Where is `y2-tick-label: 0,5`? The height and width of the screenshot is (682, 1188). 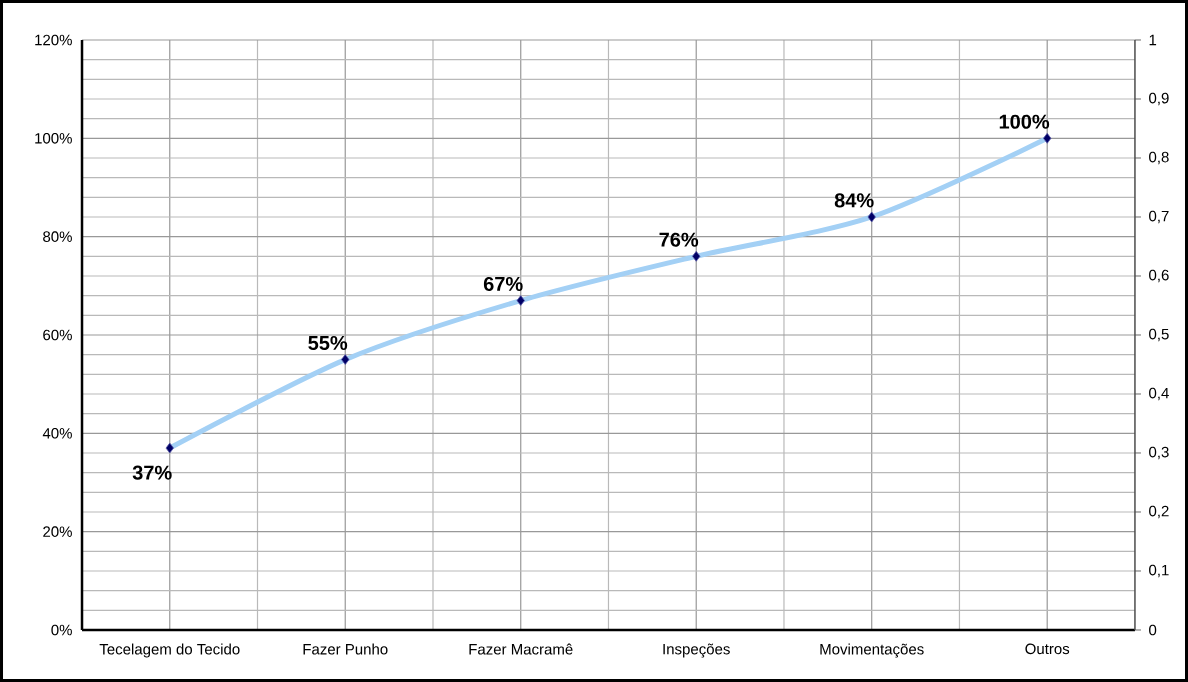 y2-tick-label: 0,5 is located at coordinates (1159, 335).